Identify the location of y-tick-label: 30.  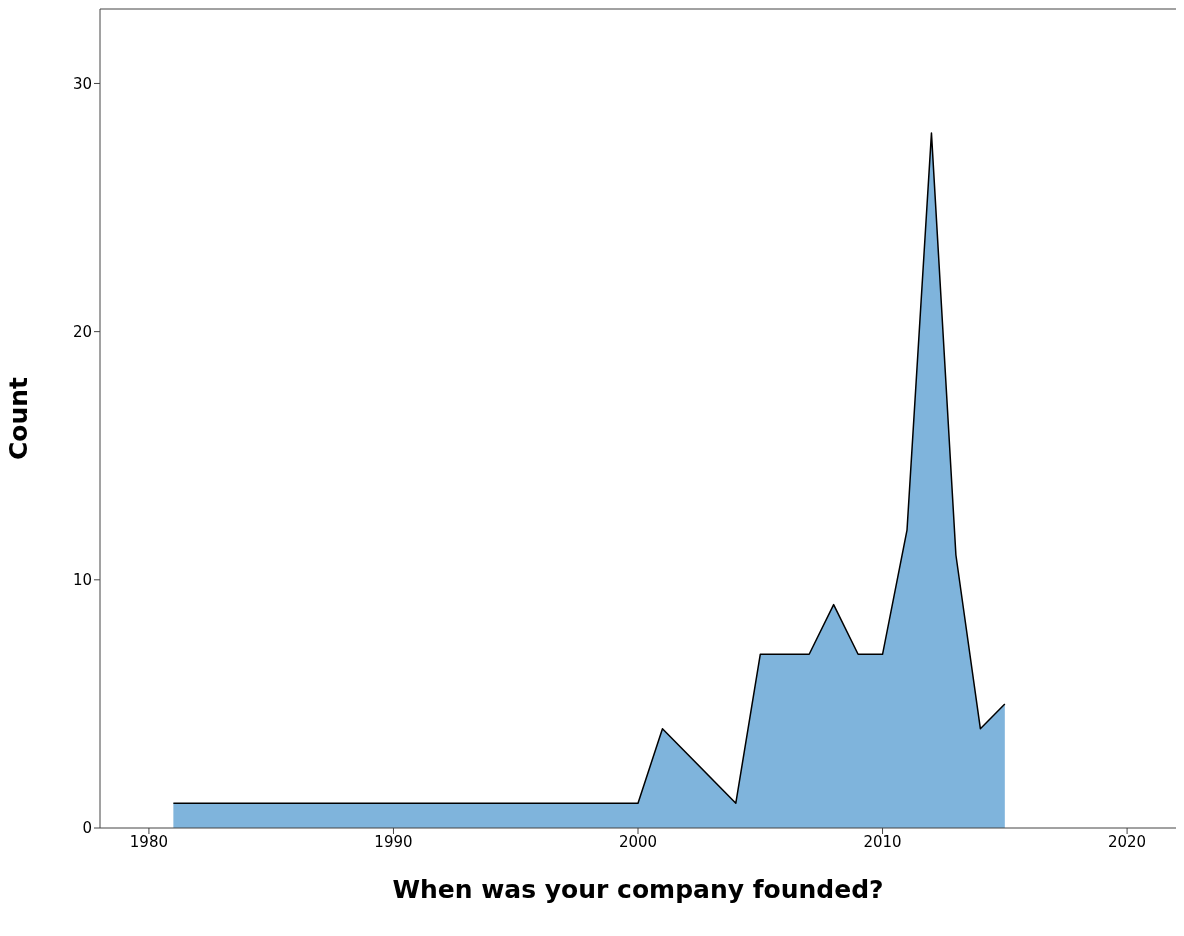
(82, 83).